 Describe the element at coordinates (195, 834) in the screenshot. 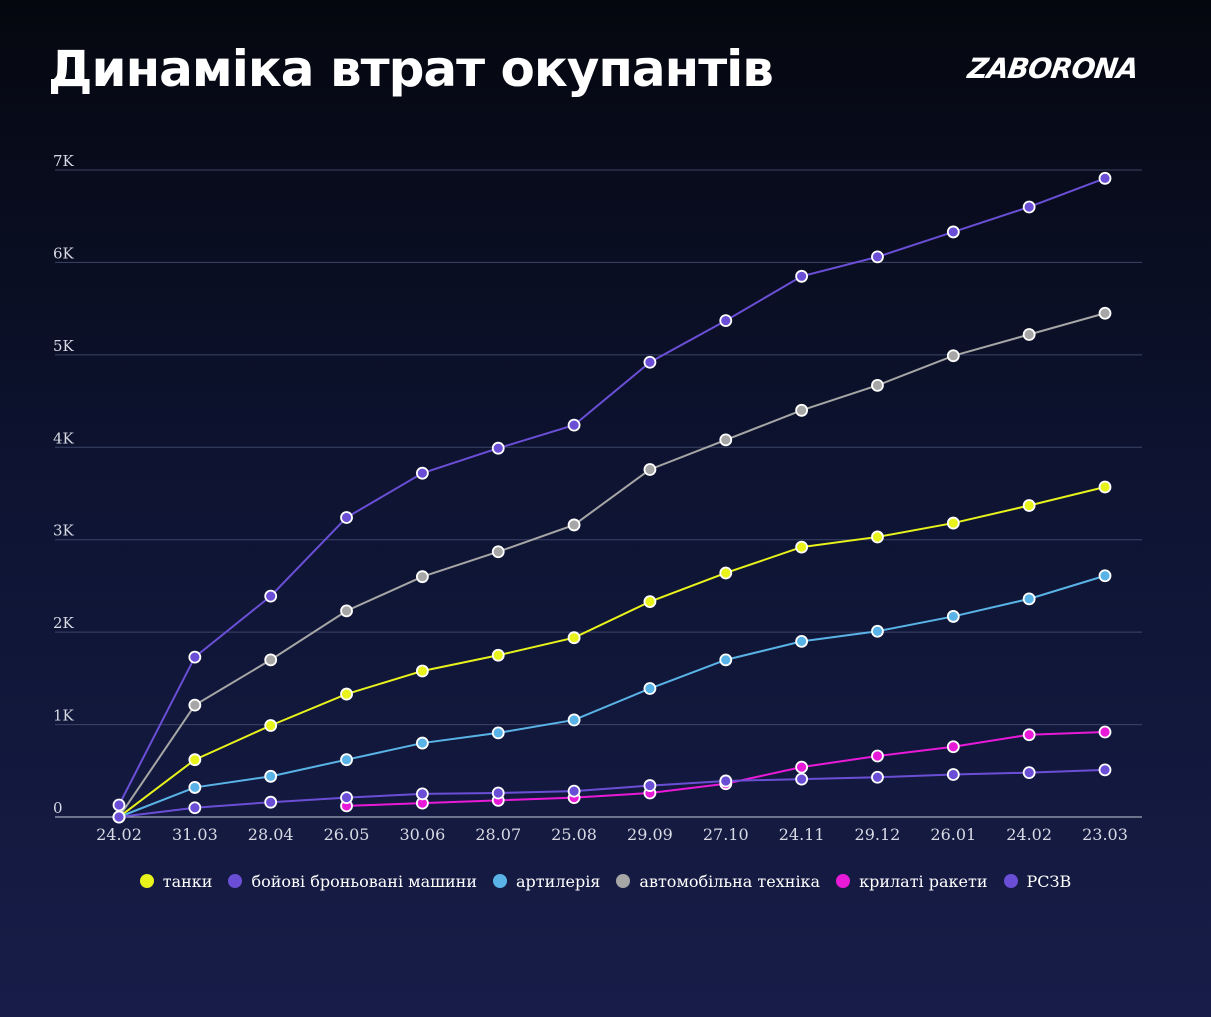

I see `x-tick-label: 31.03` at that location.